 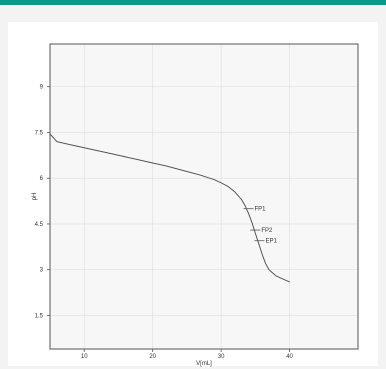 What do you see at coordinates (204, 364) in the screenshot?
I see `x-axis-label: V[mL]` at bounding box center [204, 364].